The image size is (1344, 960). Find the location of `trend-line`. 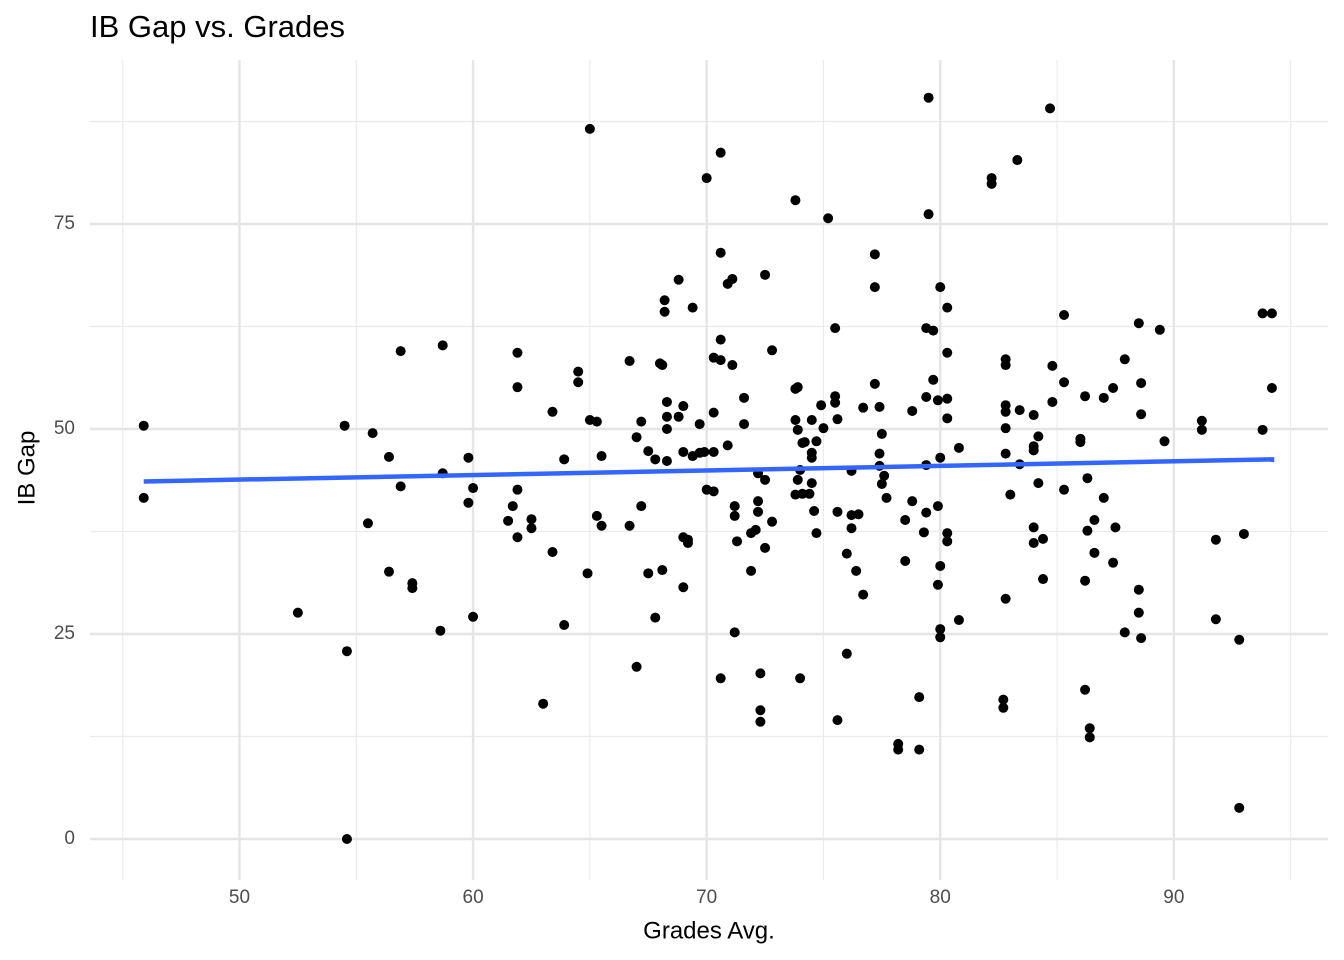

trend-line is located at coordinates (709, 470).